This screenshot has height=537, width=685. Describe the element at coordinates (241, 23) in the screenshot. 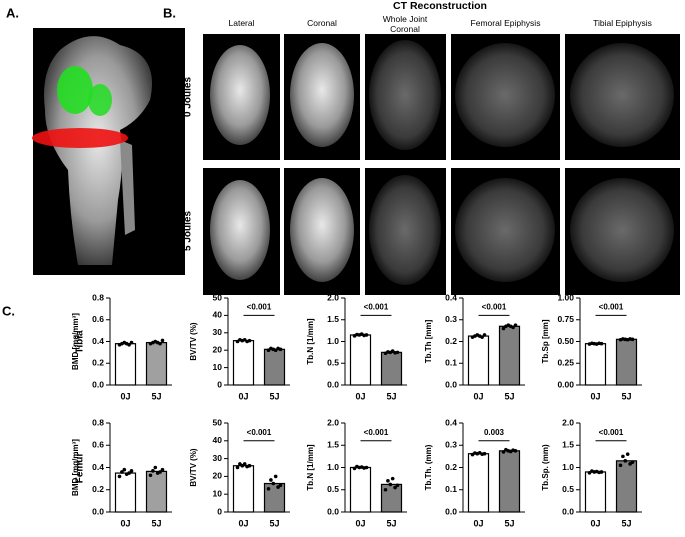

I see `column-label: Lateral` at that location.